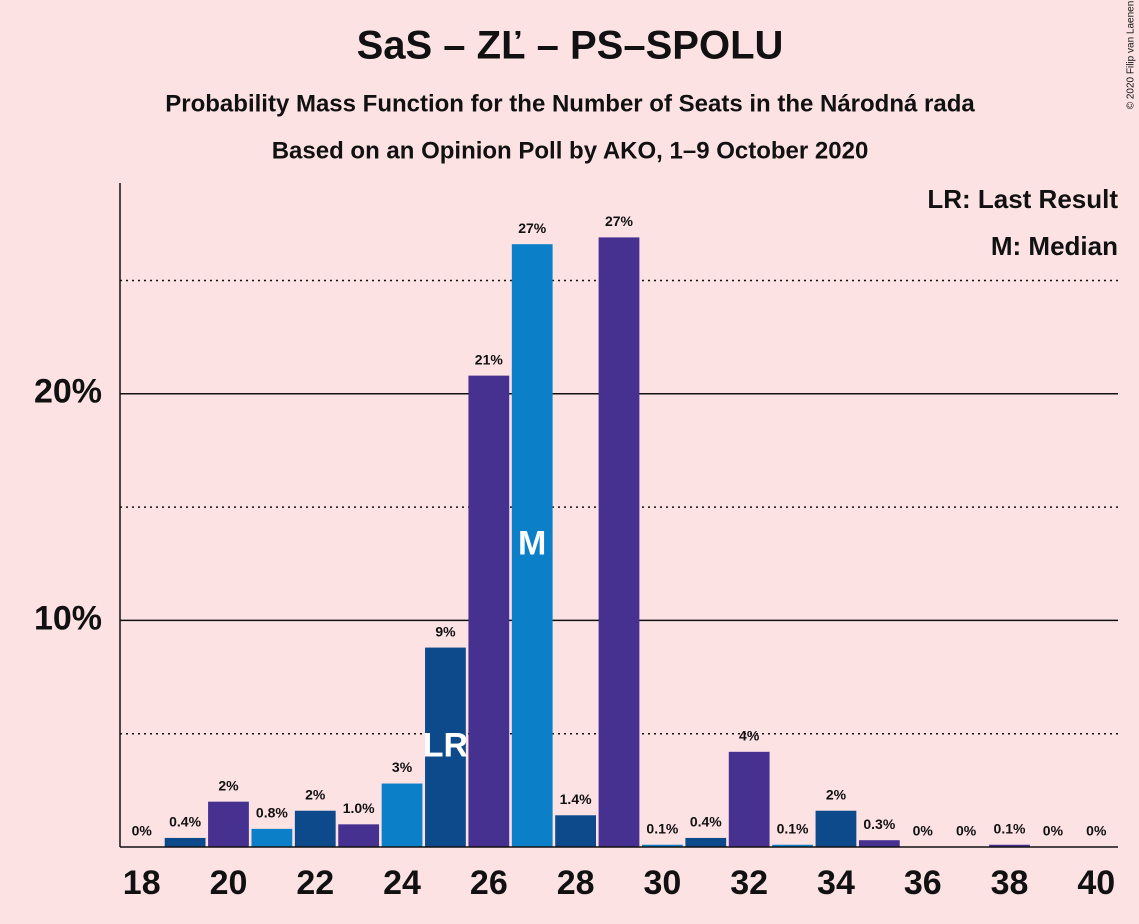 The image size is (1139, 924). Describe the element at coordinates (402, 767) in the screenshot. I see `value-label: 3%` at that location.